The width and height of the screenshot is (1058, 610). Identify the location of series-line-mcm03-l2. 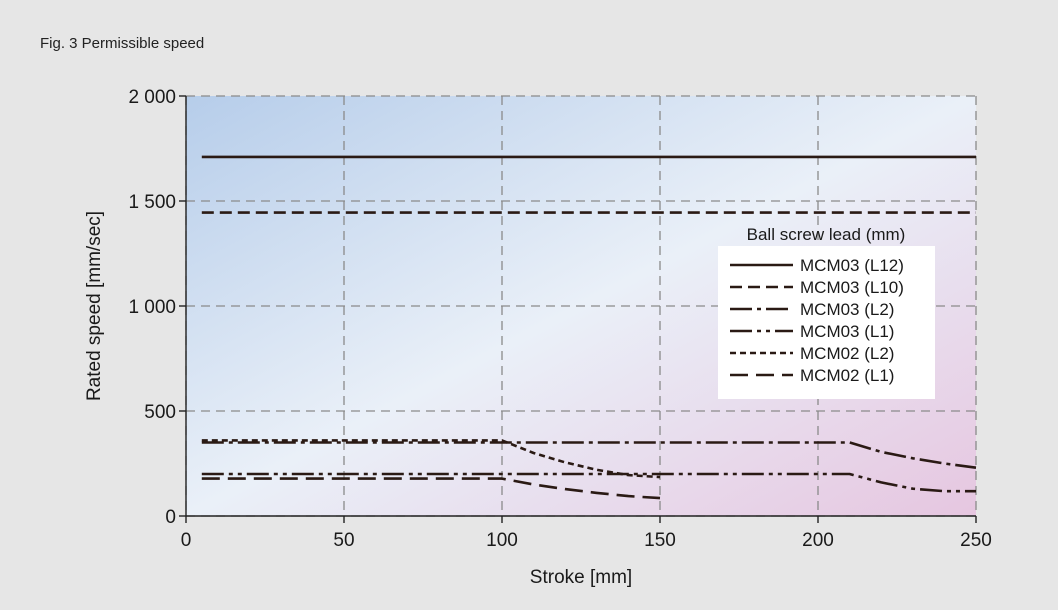
(589, 455).